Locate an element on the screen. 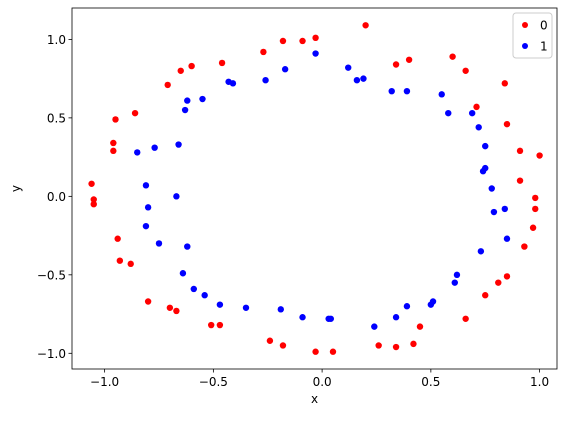 The image size is (578, 432). y-tick-label: 0.0 is located at coordinates (56, 197).